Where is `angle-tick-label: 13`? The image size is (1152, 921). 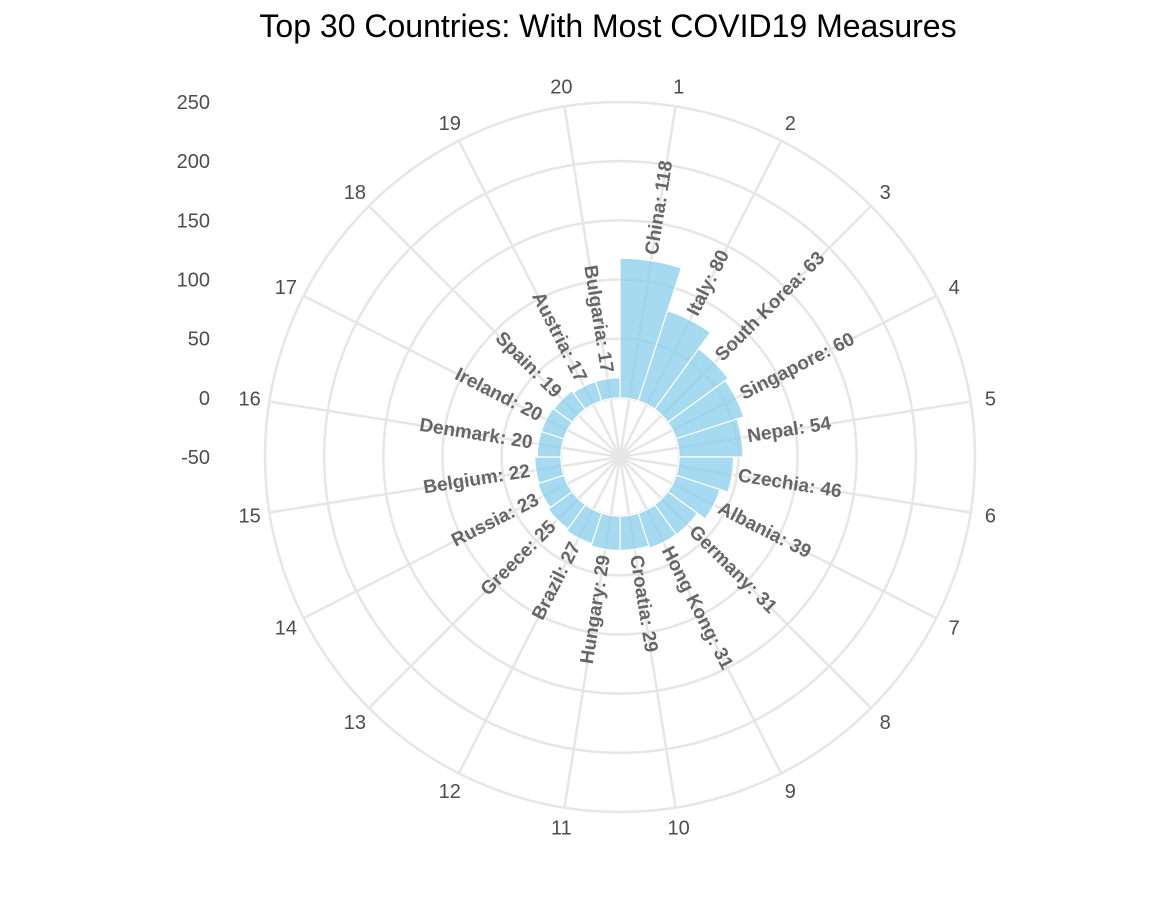
angle-tick-label: 13 is located at coordinates (355, 723).